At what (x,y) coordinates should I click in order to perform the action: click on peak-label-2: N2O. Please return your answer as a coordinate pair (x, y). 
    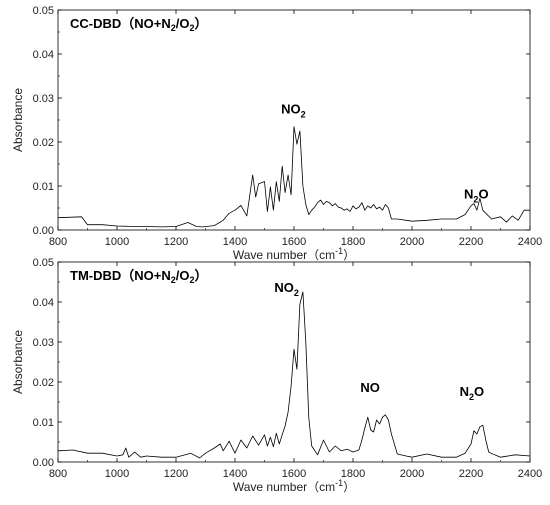
    Looking at the image, I should click on (476, 195).